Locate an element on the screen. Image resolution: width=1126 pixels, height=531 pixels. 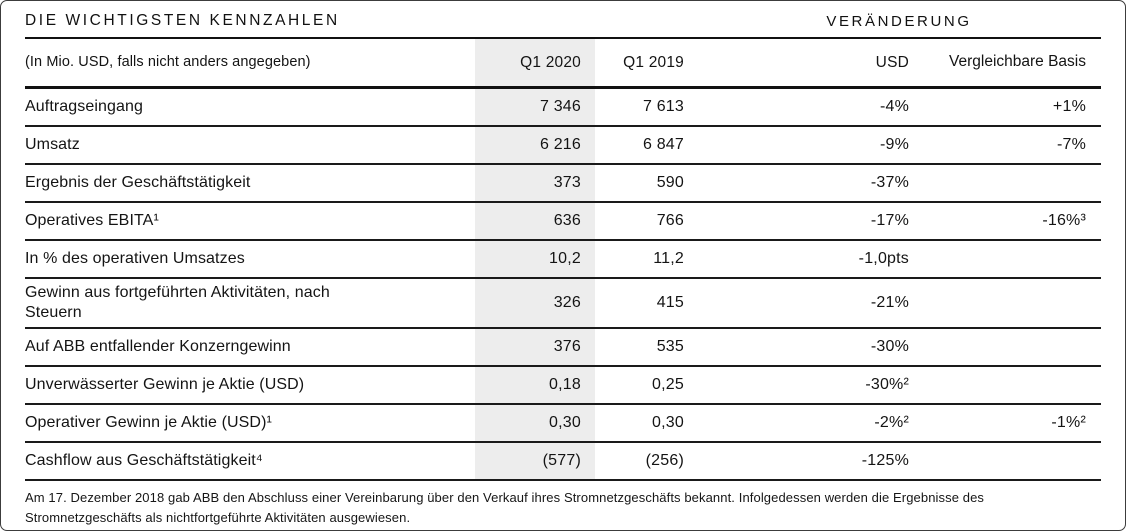
cell-comparable-change: -16%³ is located at coordinates (1064, 220).